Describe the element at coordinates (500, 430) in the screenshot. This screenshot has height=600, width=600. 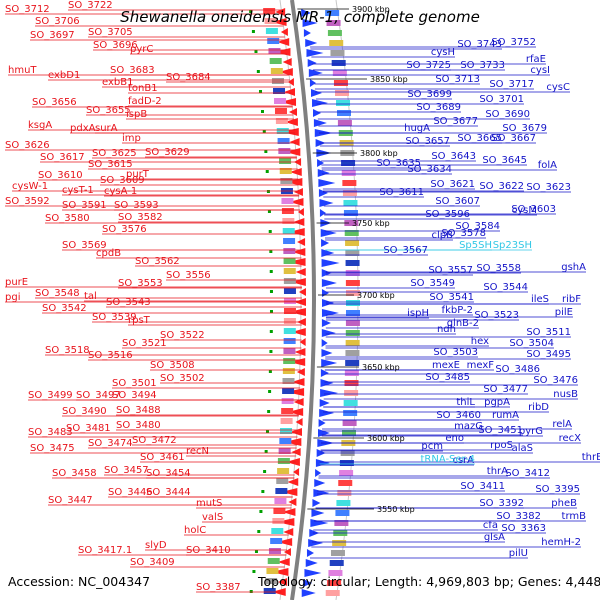
I see `right-gene-label: SO_3451` at that location.